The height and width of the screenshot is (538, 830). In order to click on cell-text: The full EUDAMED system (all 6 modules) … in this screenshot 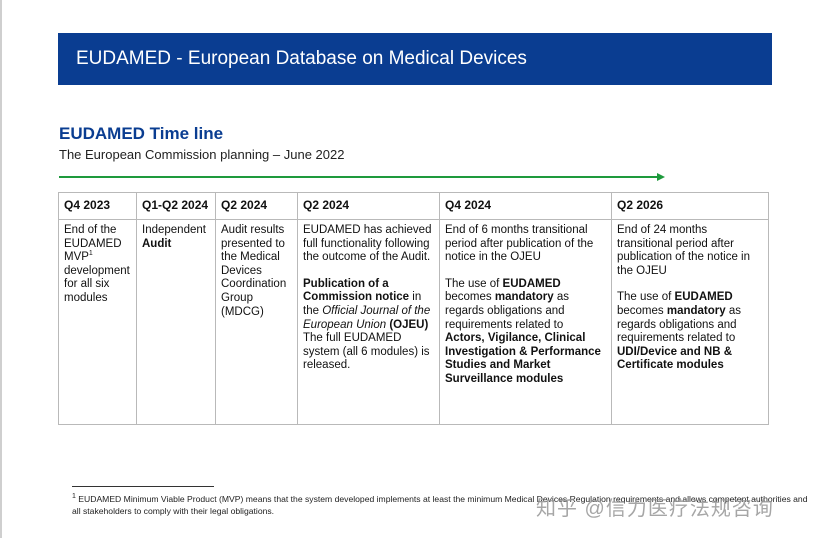, I will do `click(366, 352)`.